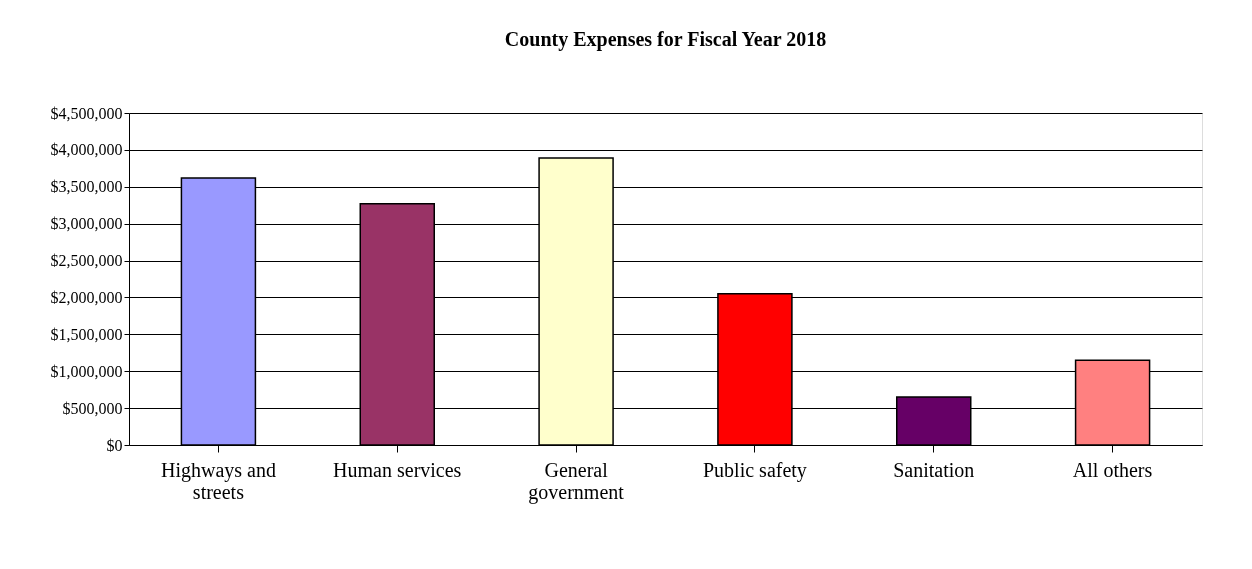 The width and height of the screenshot is (1252, 569). What do you see at coordinates (86, 334) in the screenshot?
I see `y-tick-label: $1,500,000` at bounding box center [86, 334].